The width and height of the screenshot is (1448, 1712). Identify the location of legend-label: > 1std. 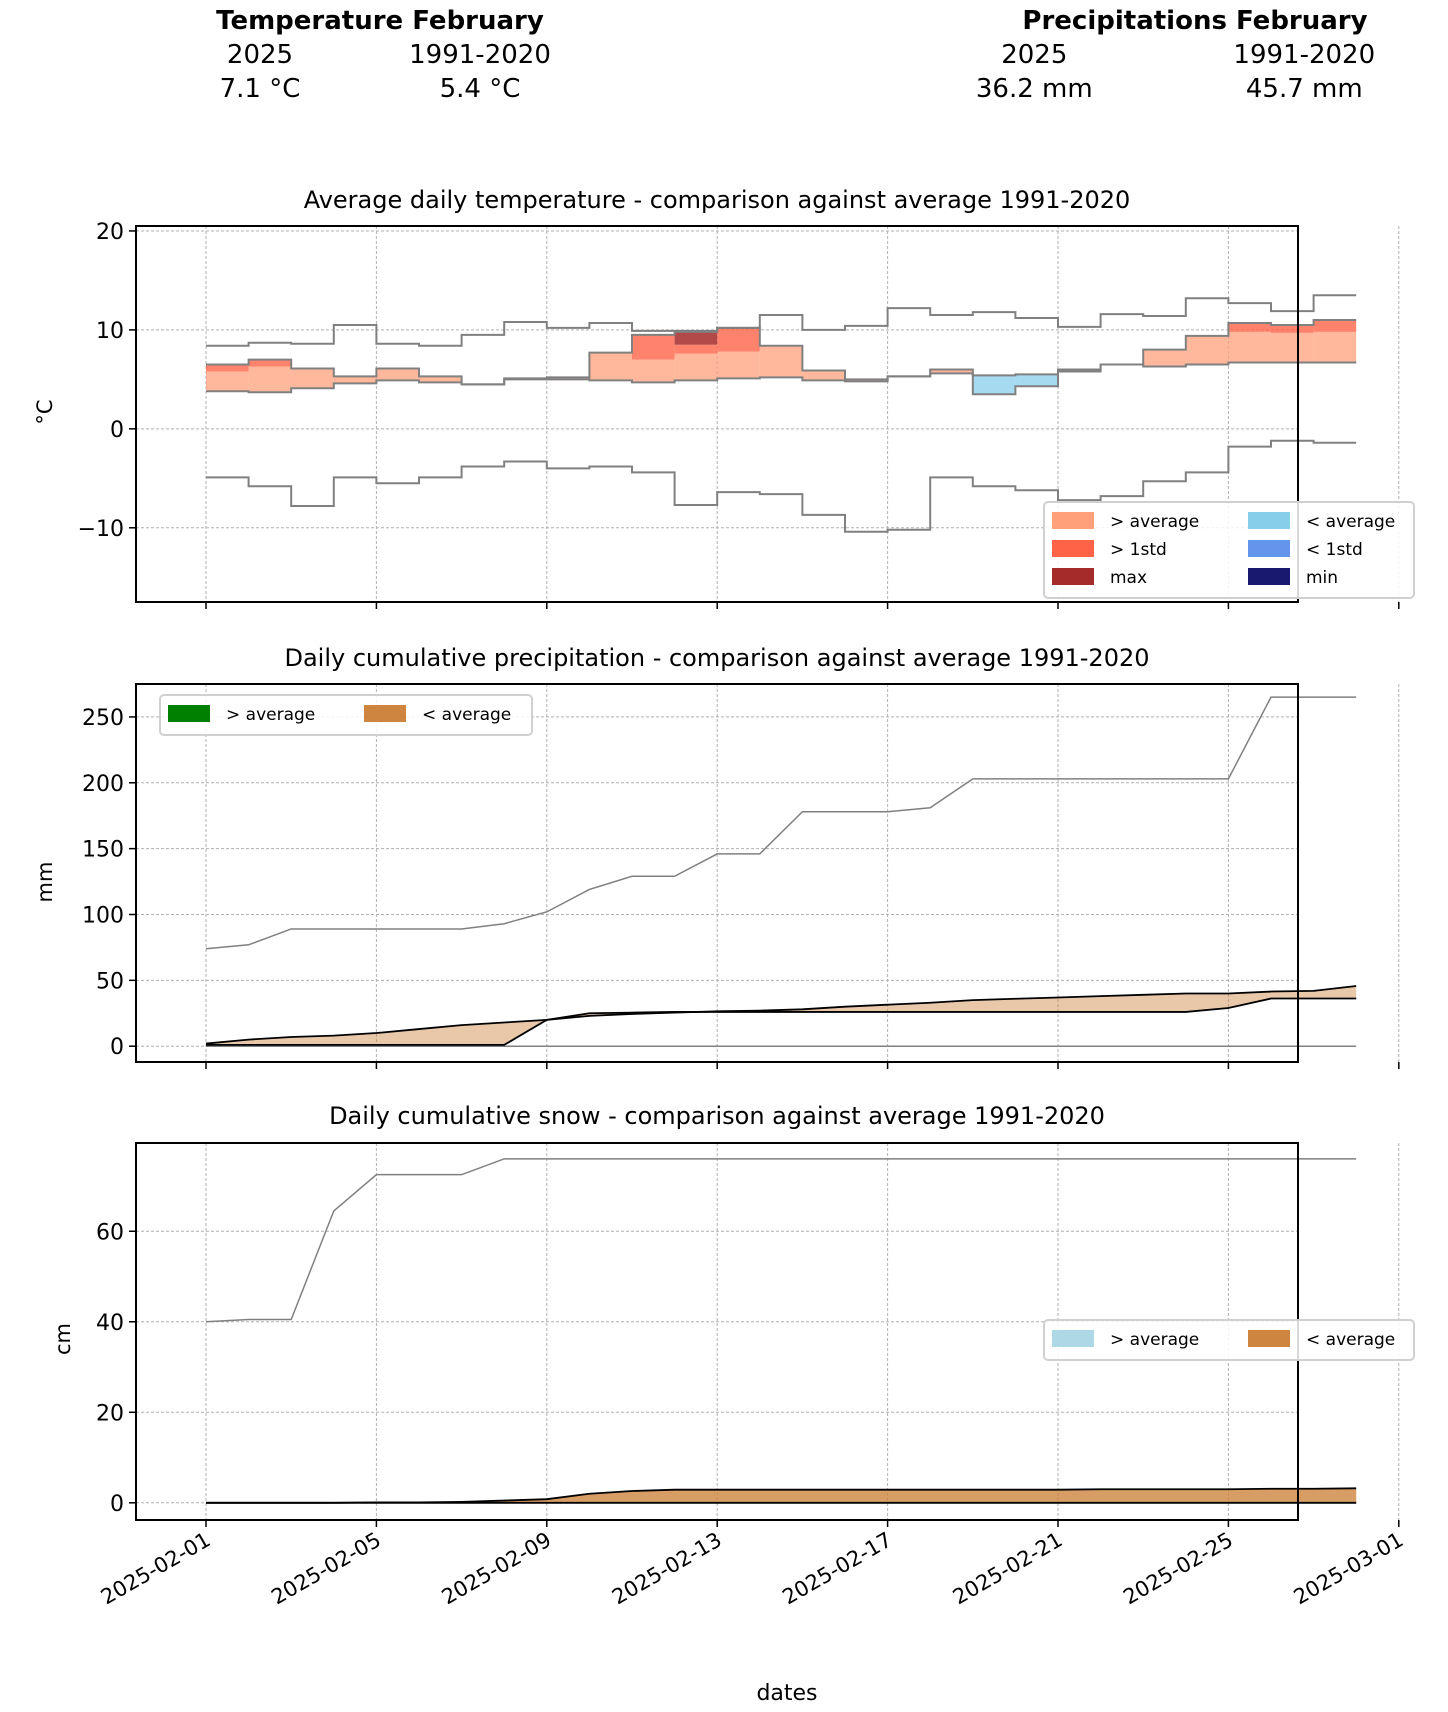
(1138, 550).